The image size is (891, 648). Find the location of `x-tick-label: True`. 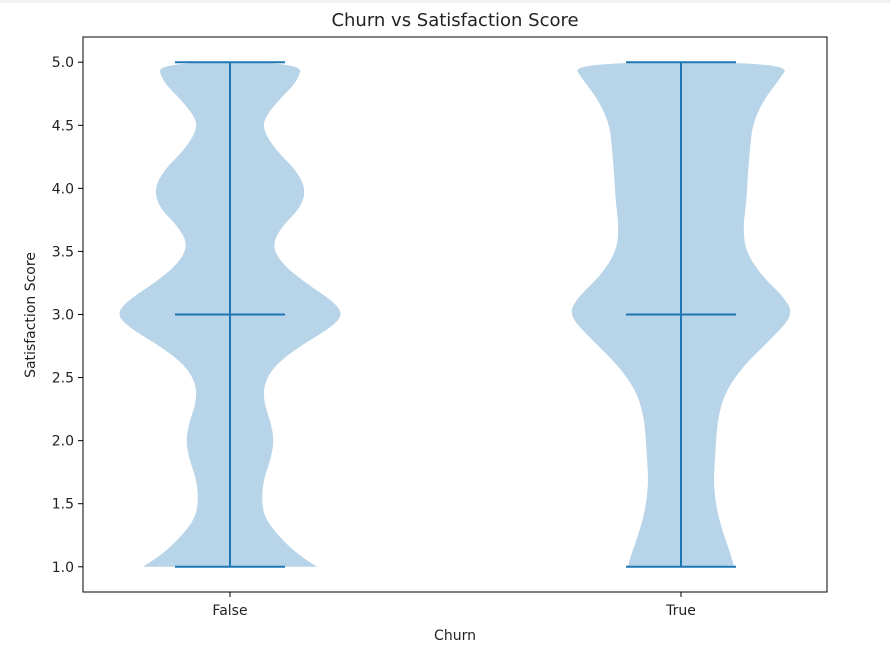

x-tick-label: True is located at coordinates (680, 611).